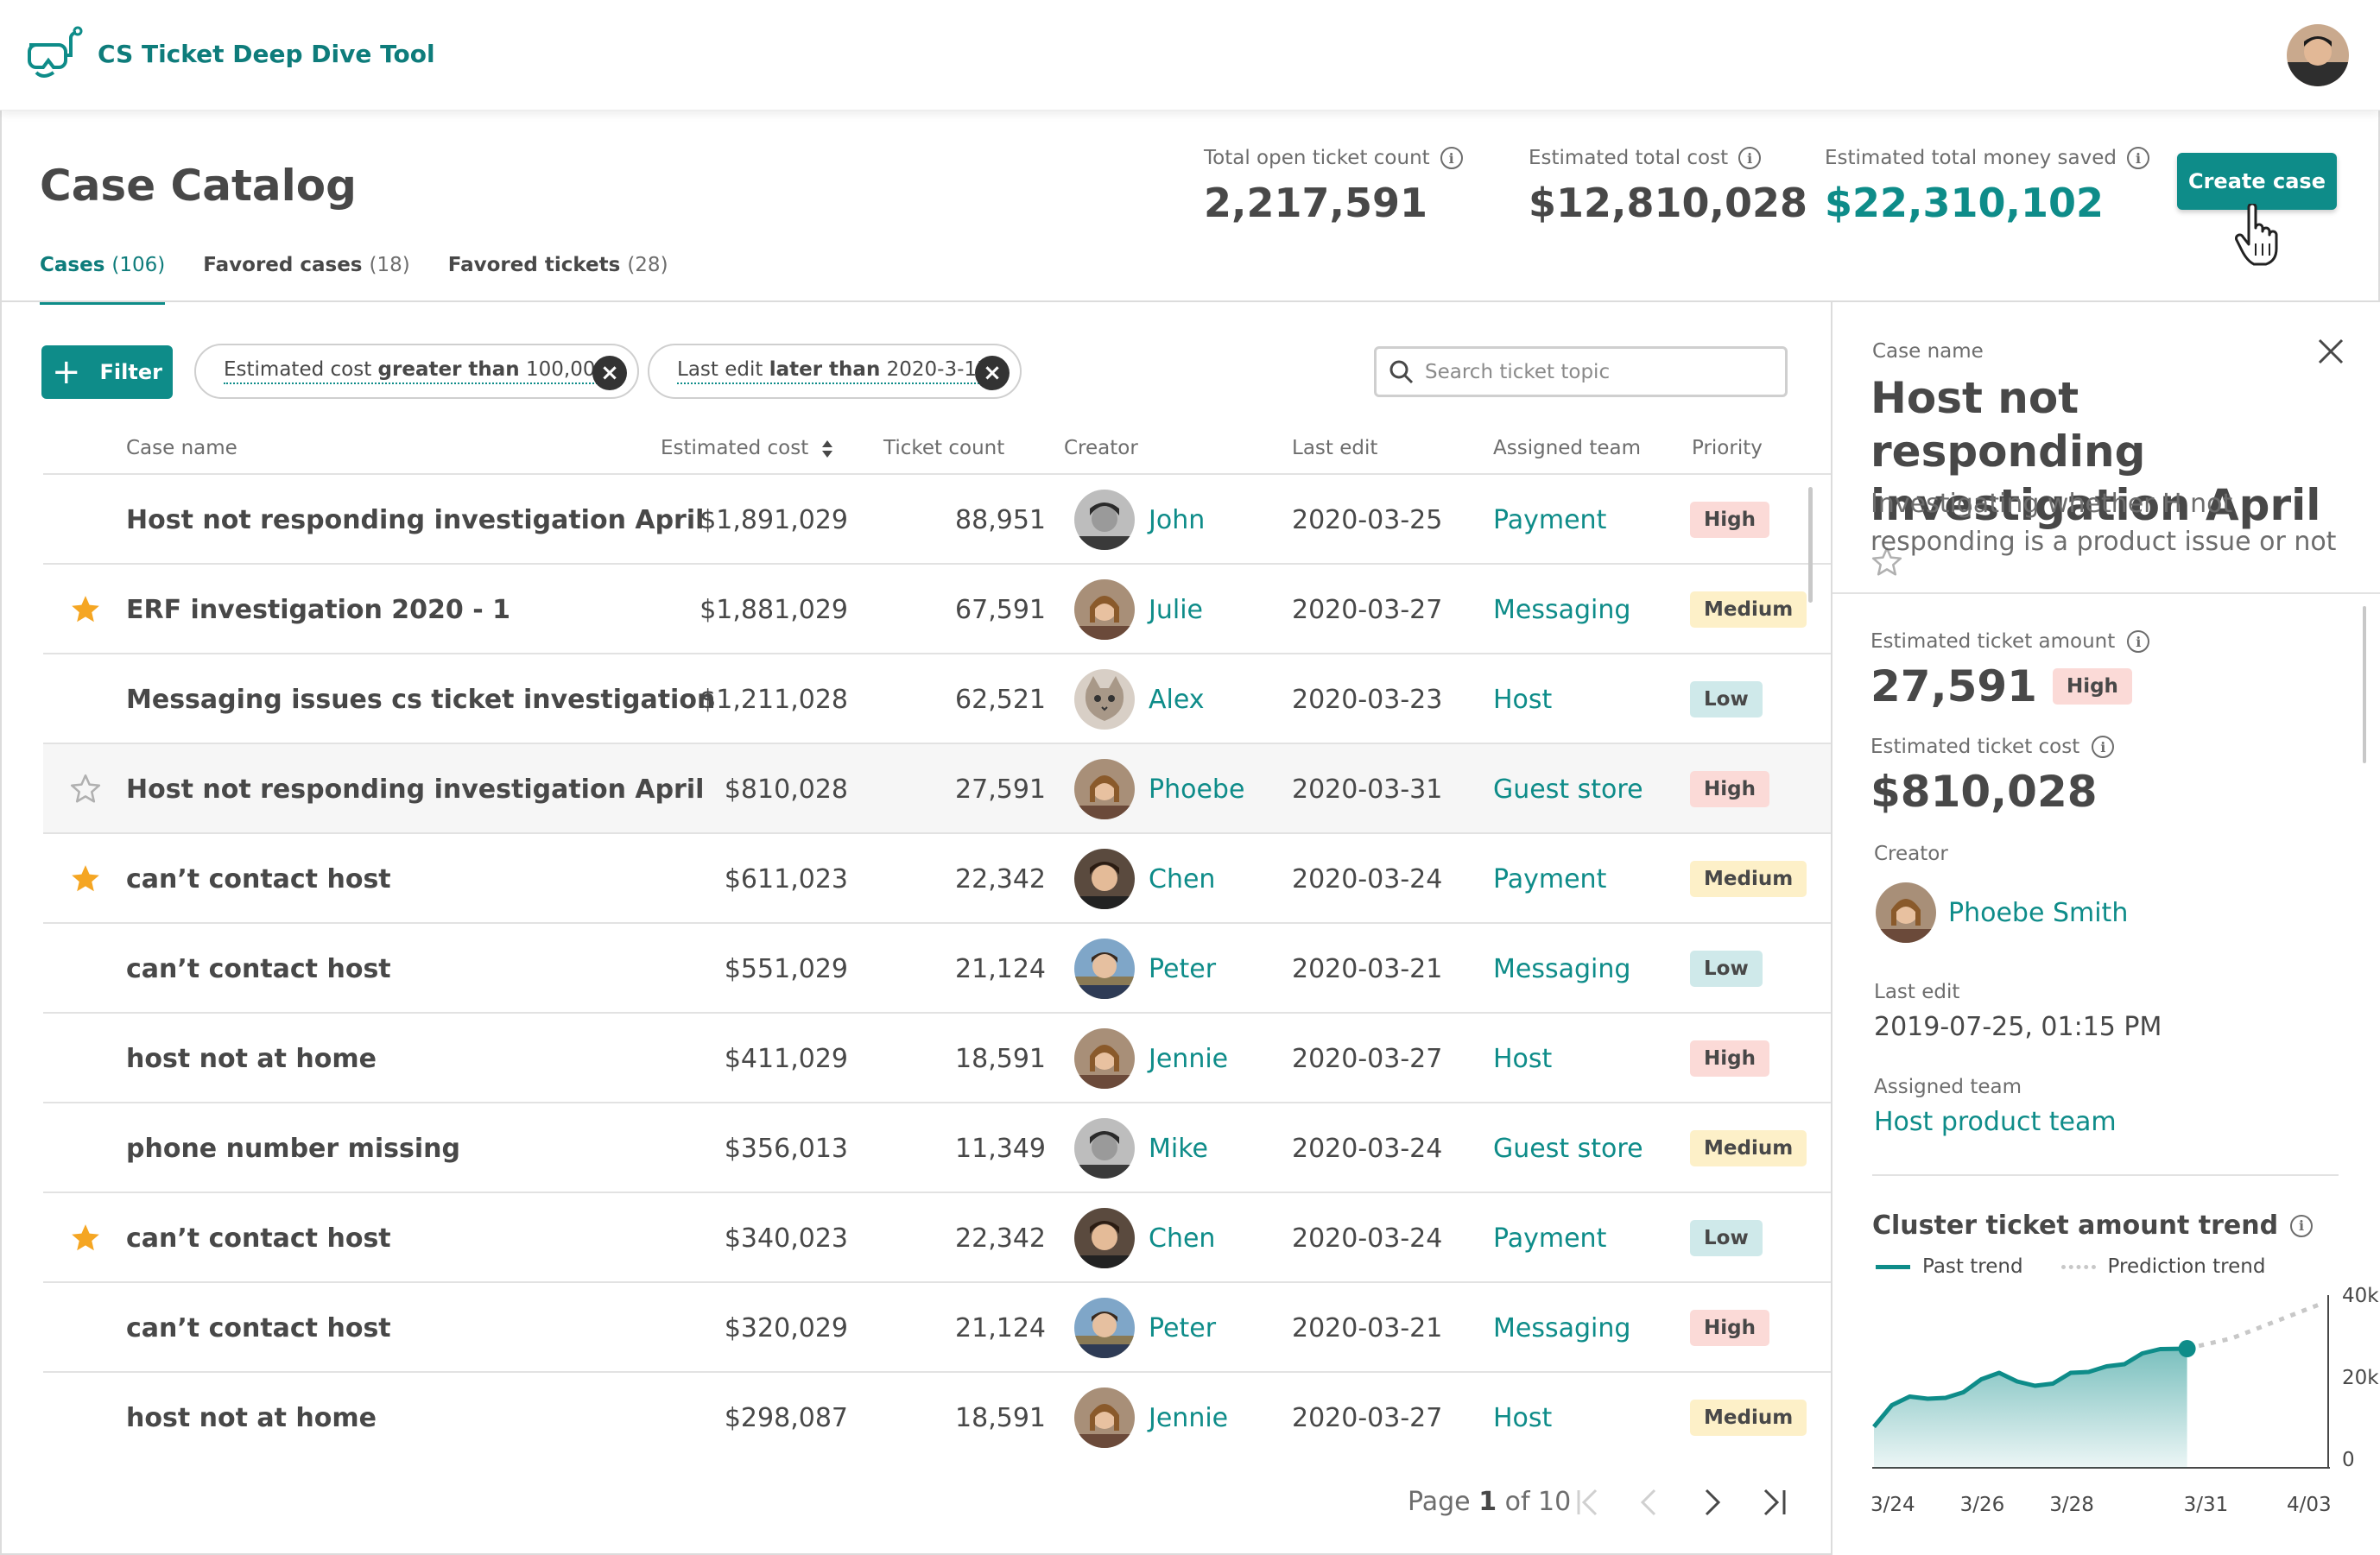 The height and width of the screenshot is (1555, 2380). I want to click on case-name-cell: ERF investigation 2020 - 1, so click(319, 609).